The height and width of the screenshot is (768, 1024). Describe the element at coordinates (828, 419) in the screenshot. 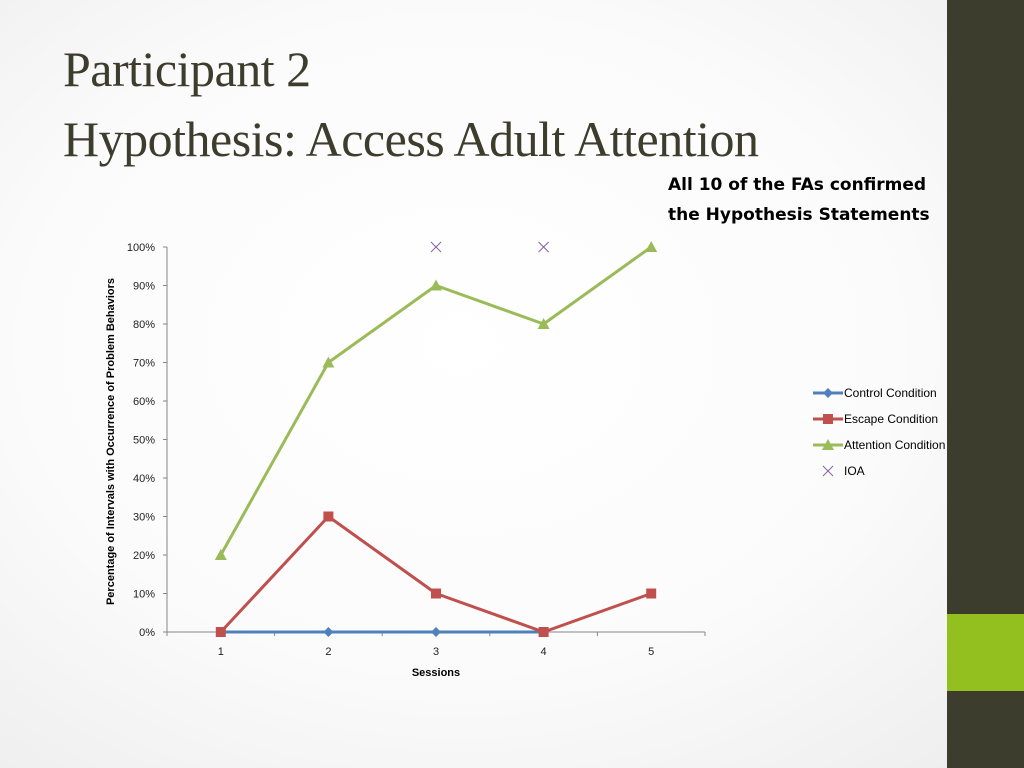

I see `legend-marker-escape-condition` at that location.